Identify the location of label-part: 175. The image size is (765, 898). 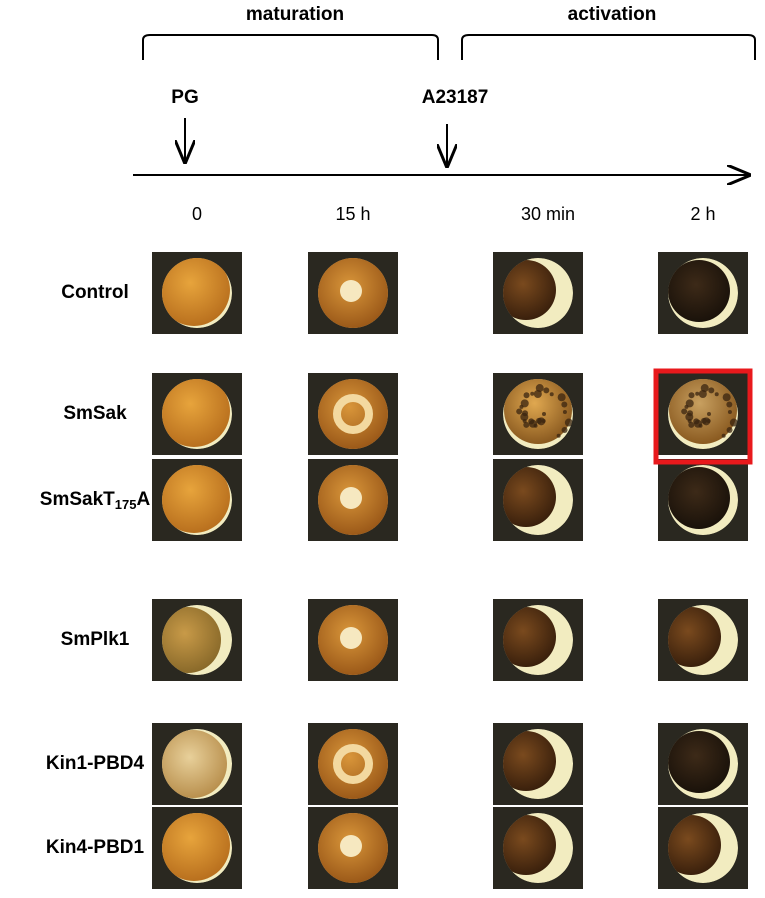
(126, 504).